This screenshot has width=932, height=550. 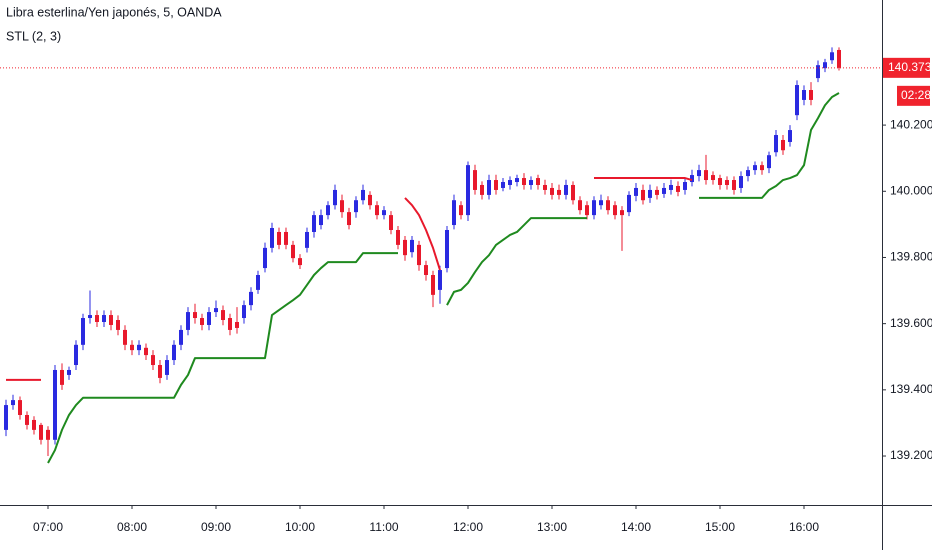 I want to click on indicator-label: STL (2, 3), so click(x=33, y=36).